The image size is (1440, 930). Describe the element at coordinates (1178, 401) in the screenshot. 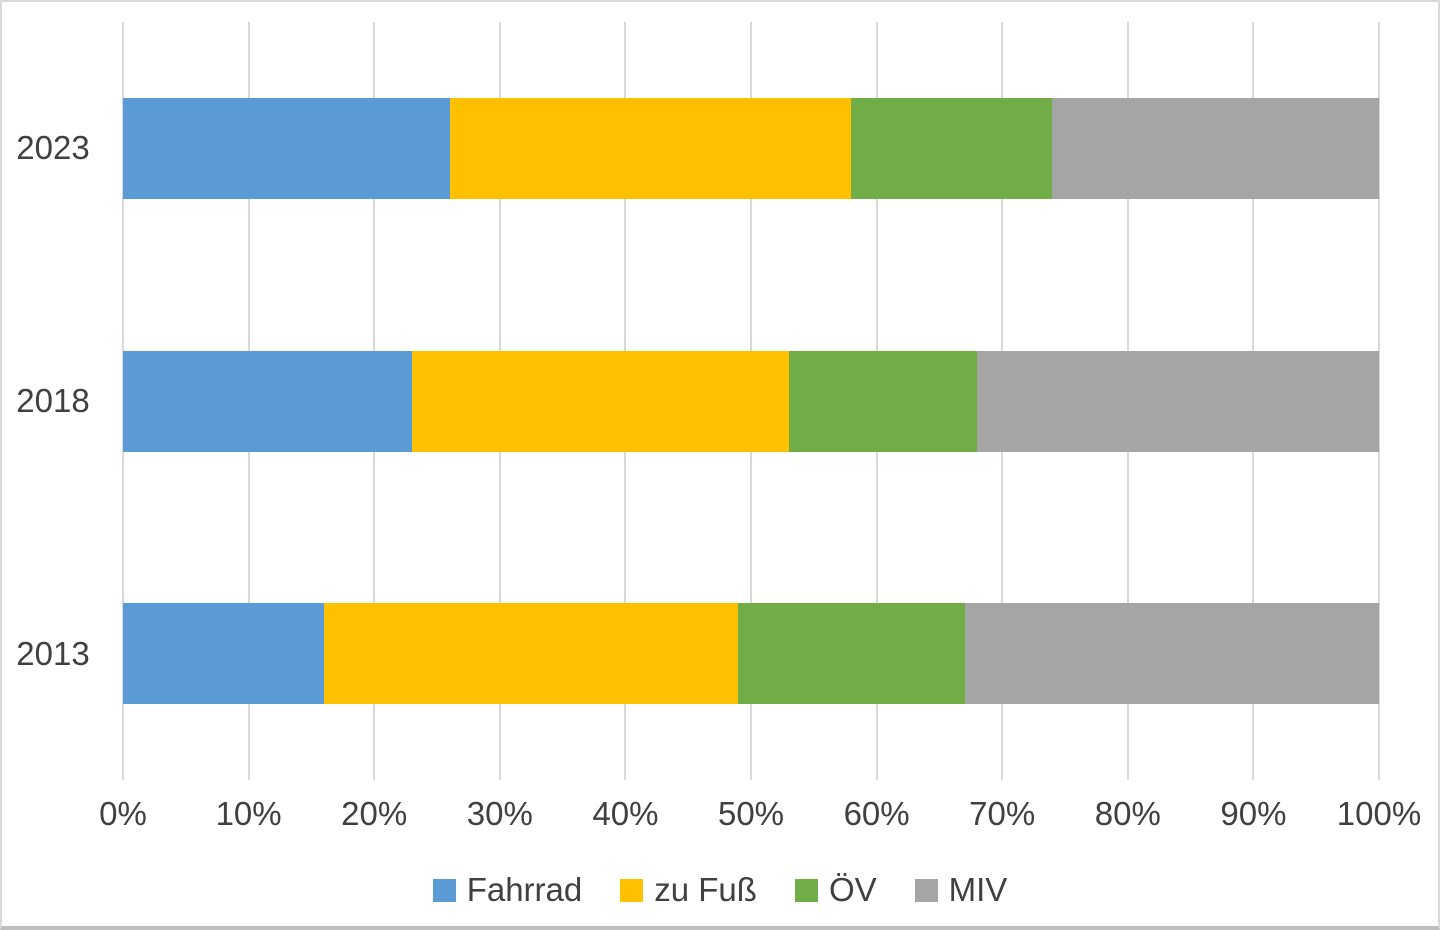

I see `bar-segment-2018-series-3: 32` at that location.